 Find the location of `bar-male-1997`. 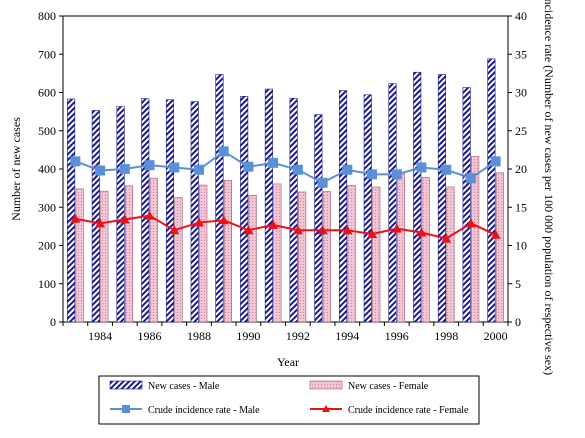

bar-male-1997 is located at coordinates (417, 197).